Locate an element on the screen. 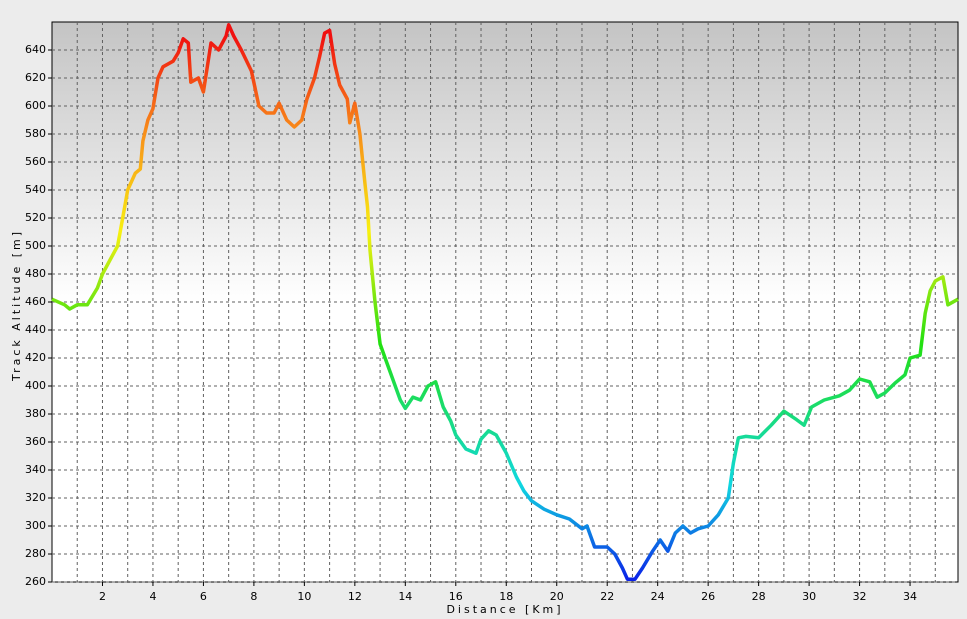 The width and height of the screenshot is (967, 619). x-tick-label: 22 is located at coordinates (607, 596).